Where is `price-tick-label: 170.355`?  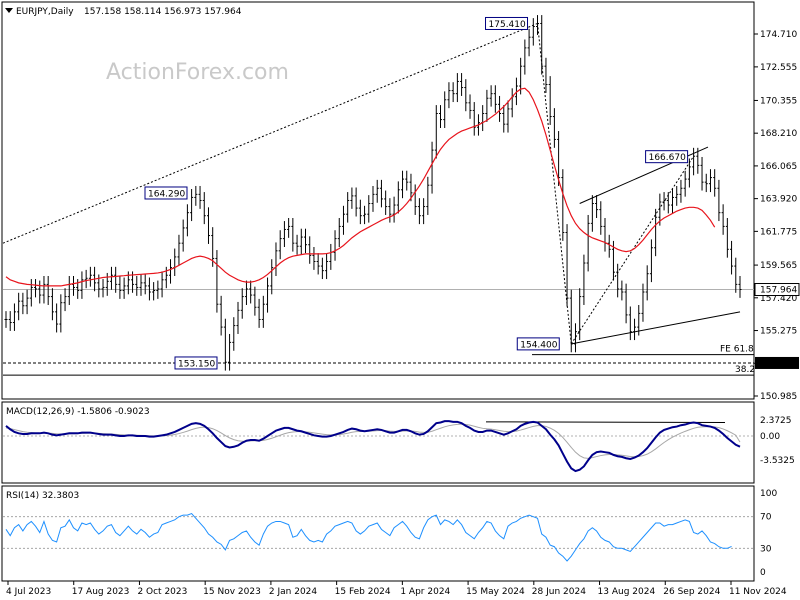
price-tick-label: 170.355 is located at coordinates (778, 101).